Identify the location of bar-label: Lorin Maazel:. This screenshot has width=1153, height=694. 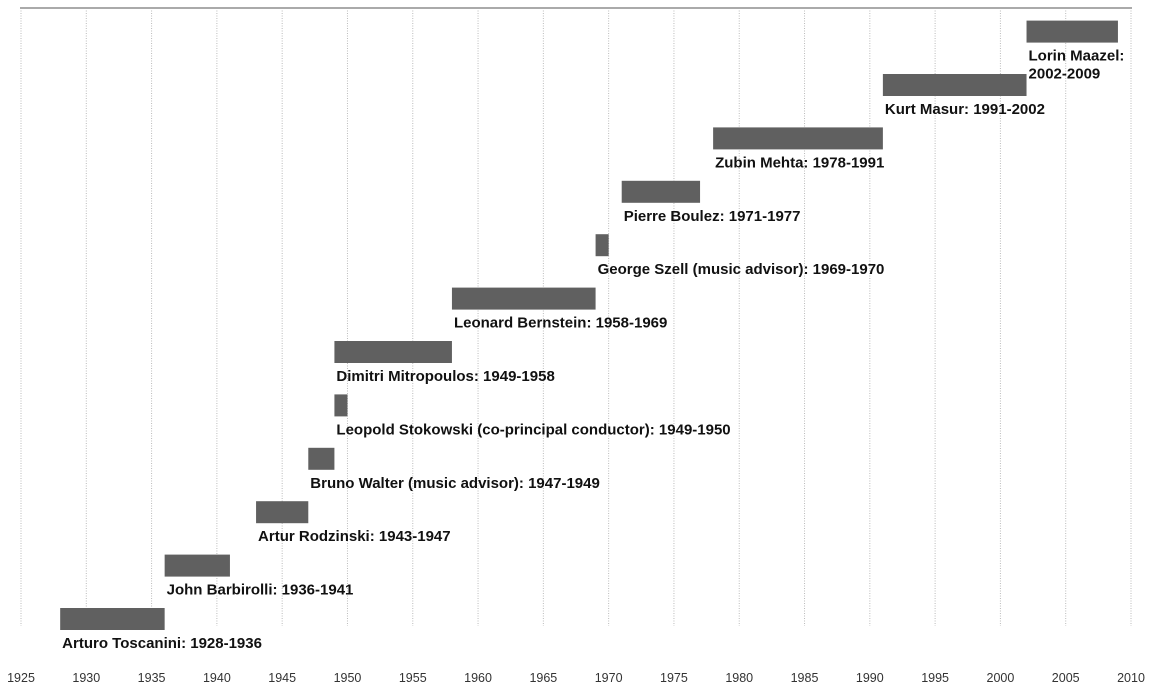
(1077, 56).